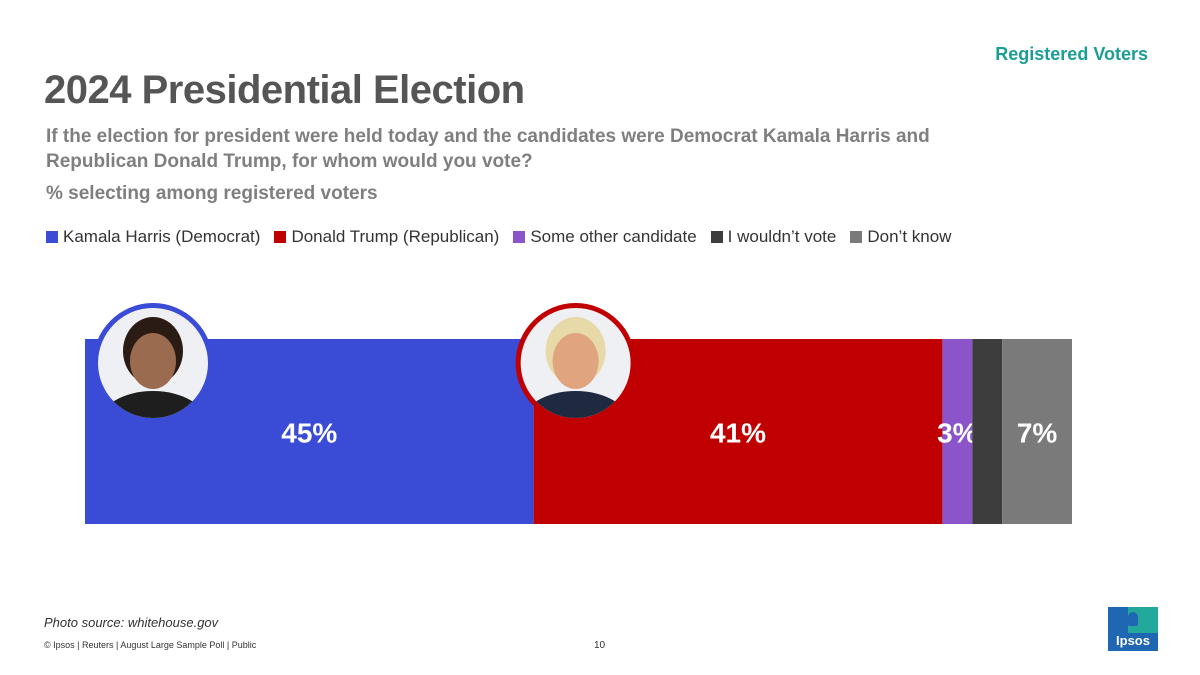 This screenshot has width=1200, height=675. What do you see at coordinates (716, 237) in the screenshot?
I see `legend-swatch-wouldnt-vote` at bounding box center [716, 237].